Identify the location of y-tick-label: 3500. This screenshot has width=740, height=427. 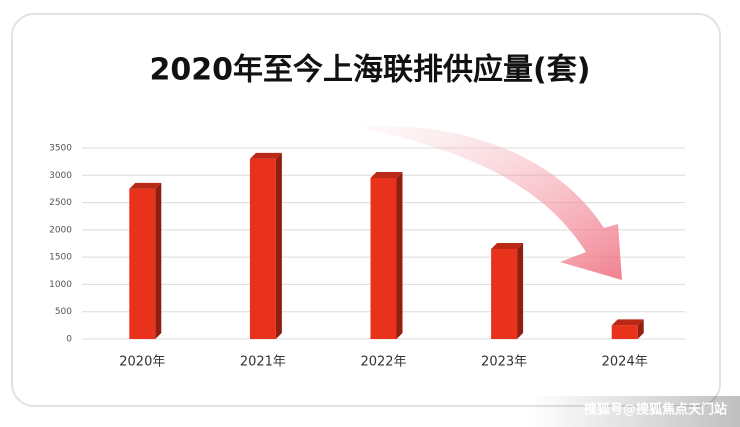
(60, 149).